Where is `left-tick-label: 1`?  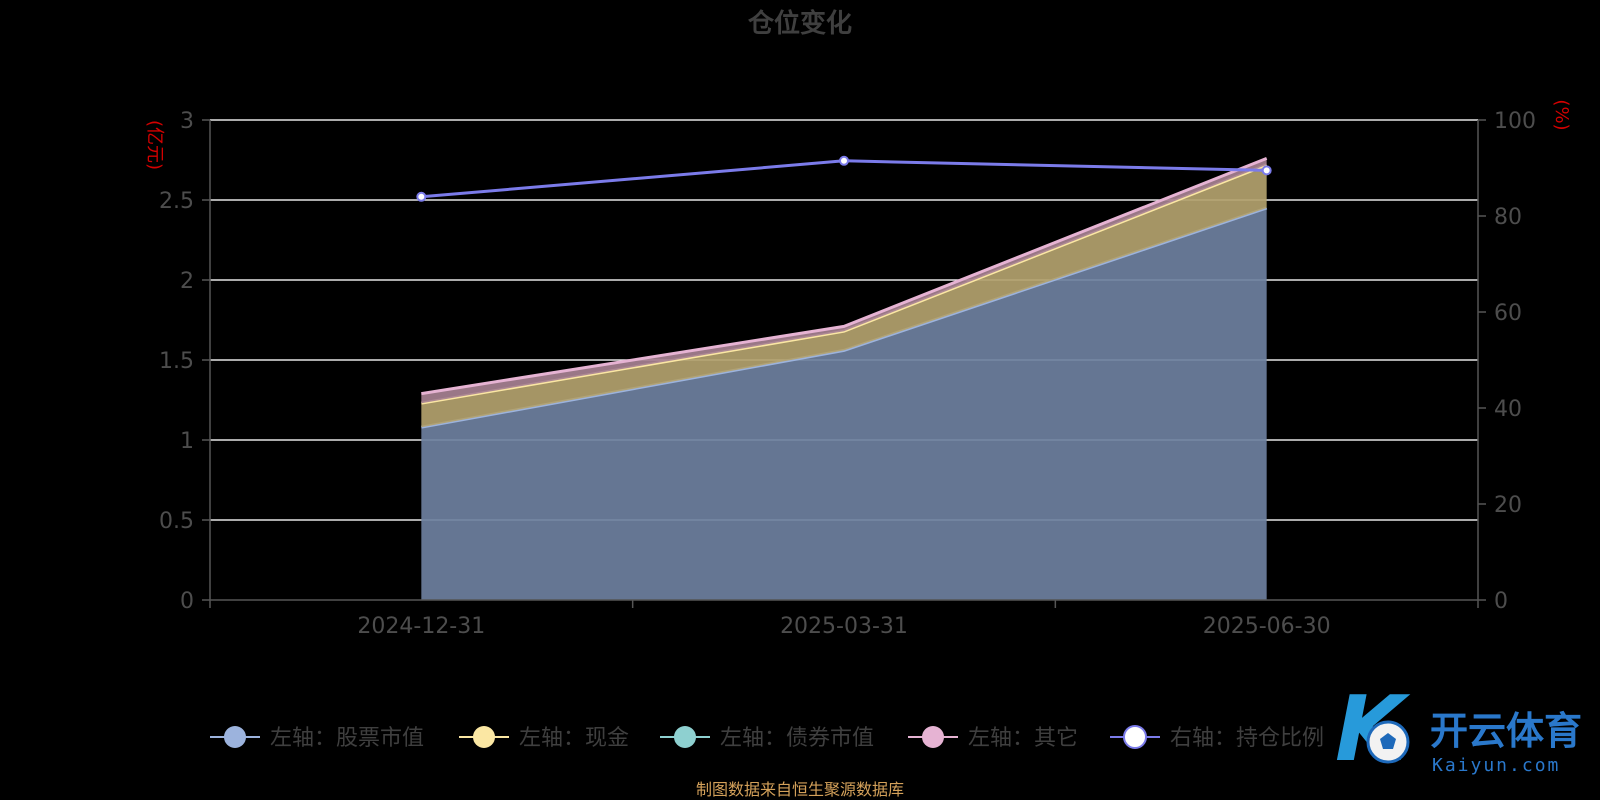 left-tick-label: 1 is located at coordinates (187, 441).